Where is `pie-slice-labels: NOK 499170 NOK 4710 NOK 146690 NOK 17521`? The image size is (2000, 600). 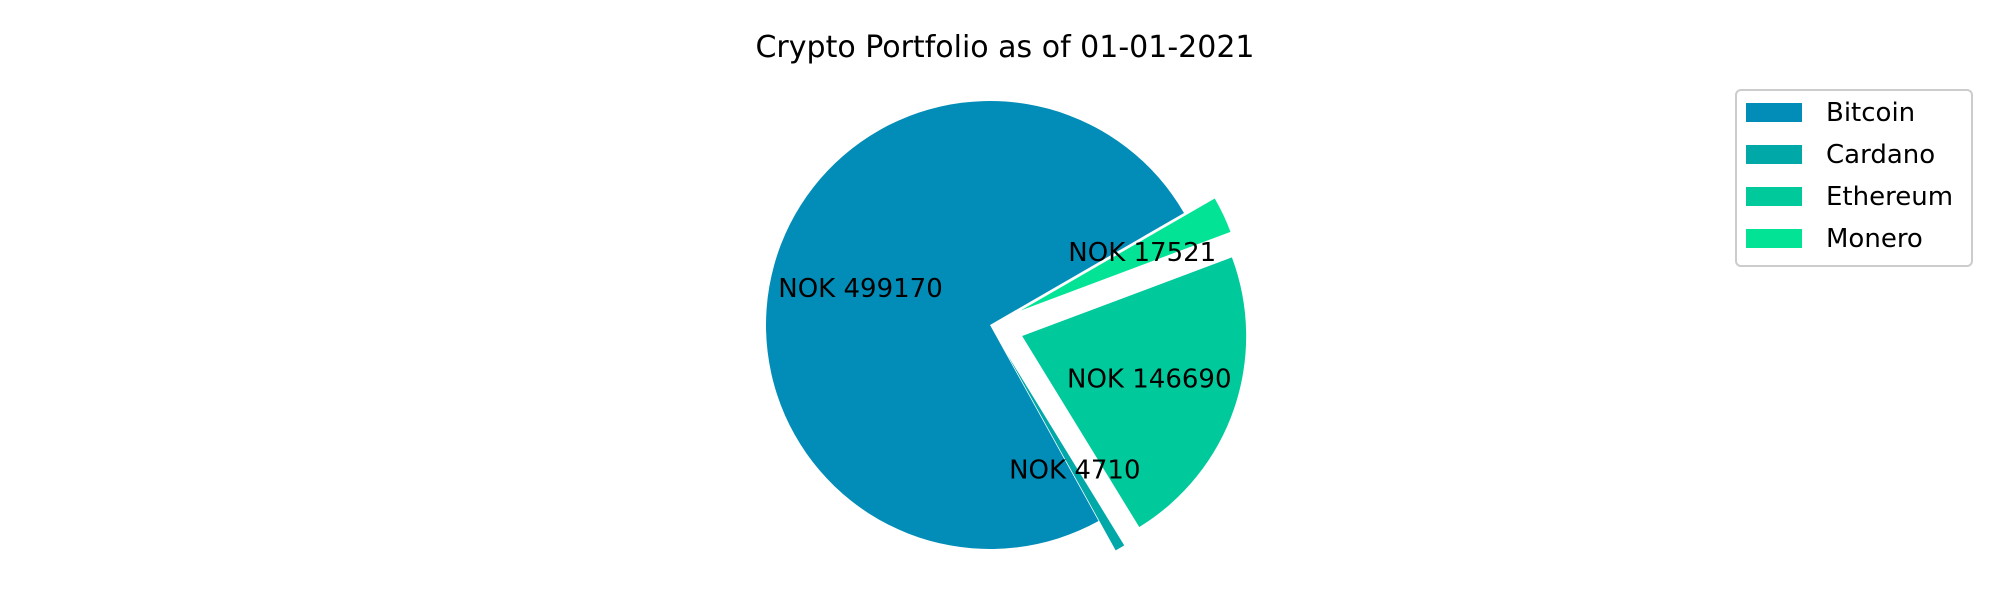
pie-slice-labels: NOK 499170 NOK 4710 NOK 146690 NOK 17521 is located at coordinates (1004, 361).